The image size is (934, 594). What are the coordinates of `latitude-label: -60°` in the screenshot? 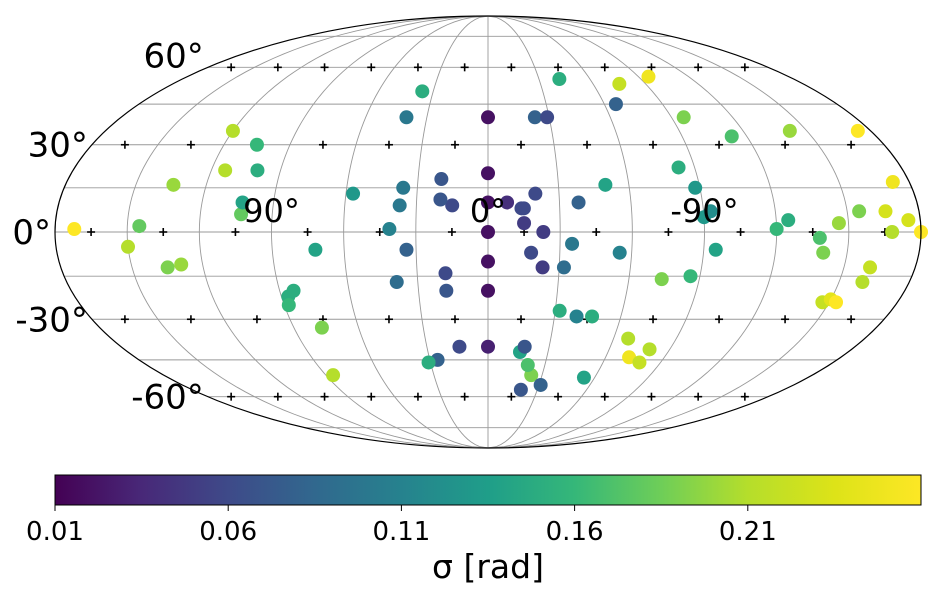 It's located at (167, 398).